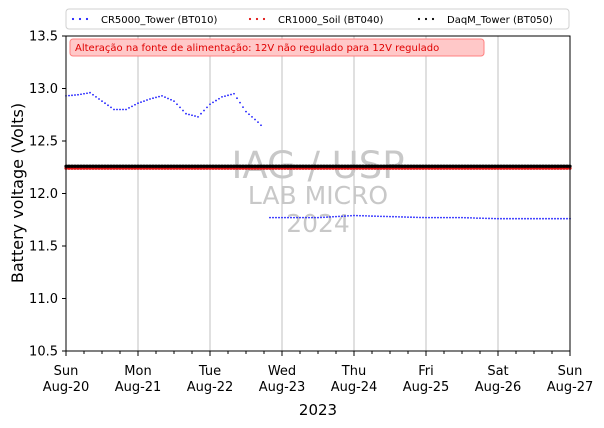  Describe the element at coordinates (317, 19) in the screenshot. I see `legend-frame` at that location.